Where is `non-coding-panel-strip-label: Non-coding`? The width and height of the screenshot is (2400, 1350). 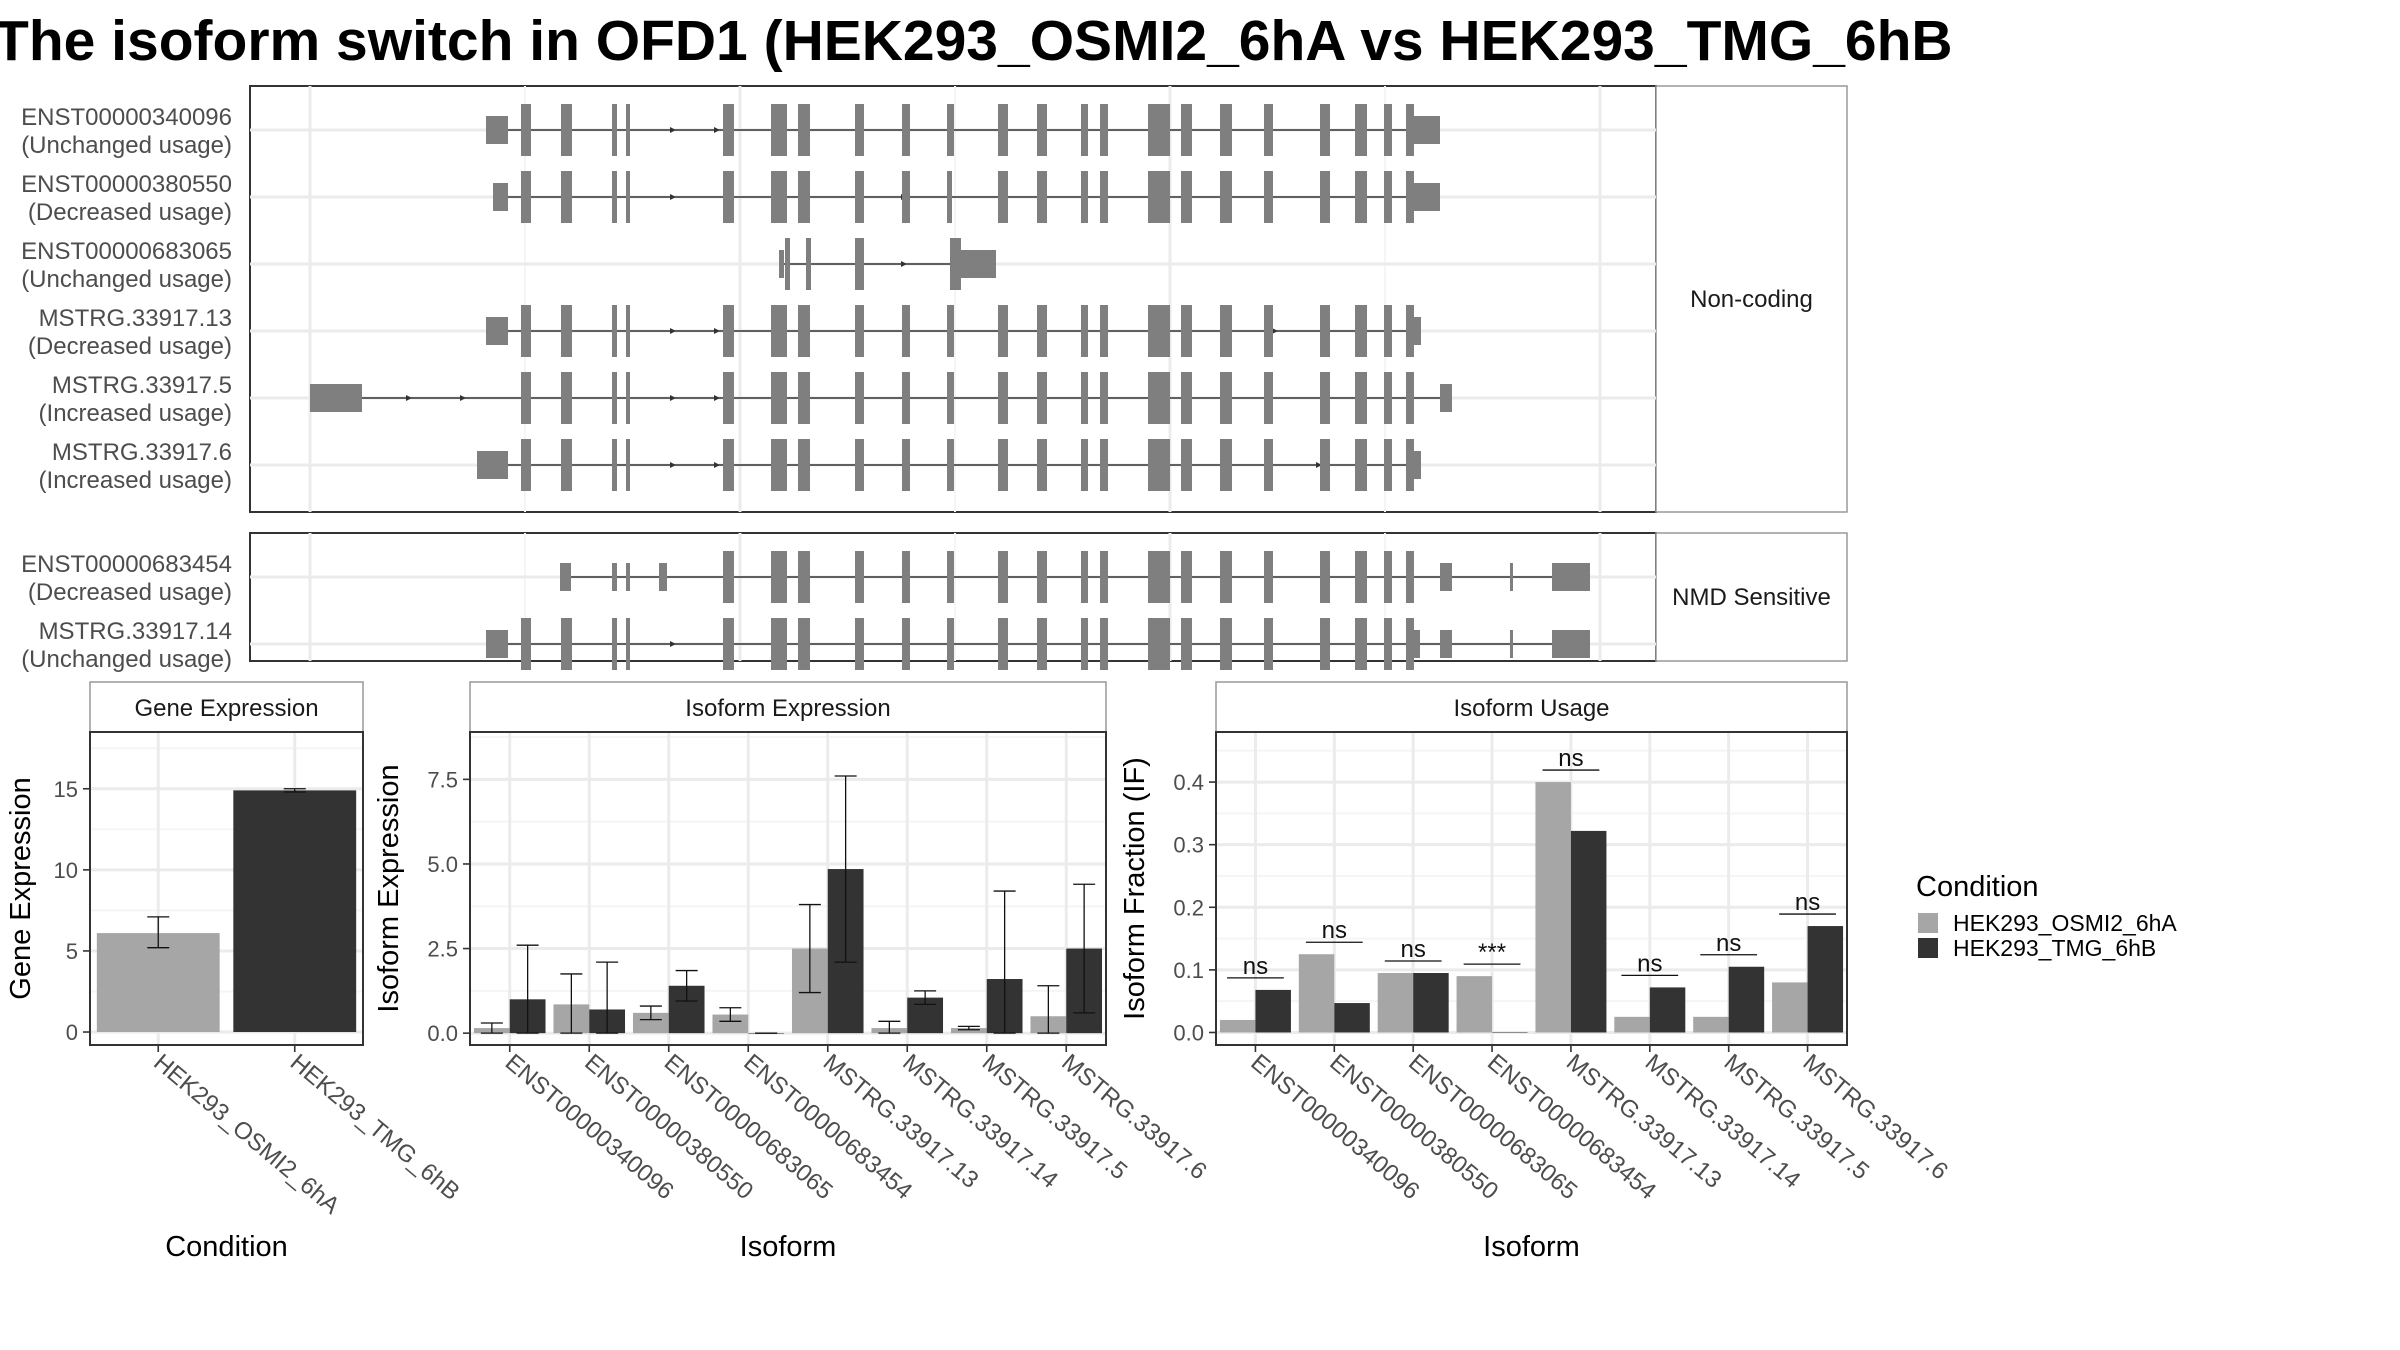
non-coding-panel-strip-label: Non-coding is located at coordinates (1751, 299).